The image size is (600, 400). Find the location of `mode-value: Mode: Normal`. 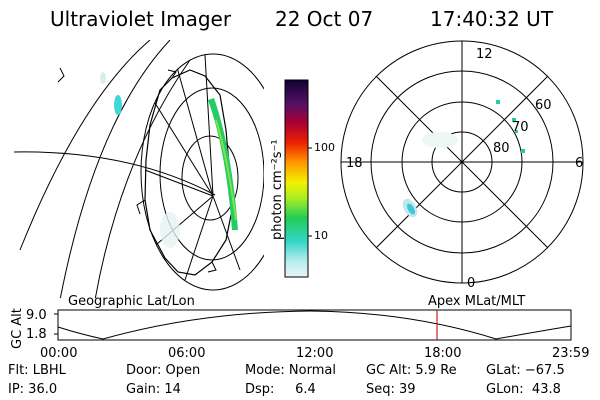

mode-value: Mode: Normal is located at coordinates (290, 370).